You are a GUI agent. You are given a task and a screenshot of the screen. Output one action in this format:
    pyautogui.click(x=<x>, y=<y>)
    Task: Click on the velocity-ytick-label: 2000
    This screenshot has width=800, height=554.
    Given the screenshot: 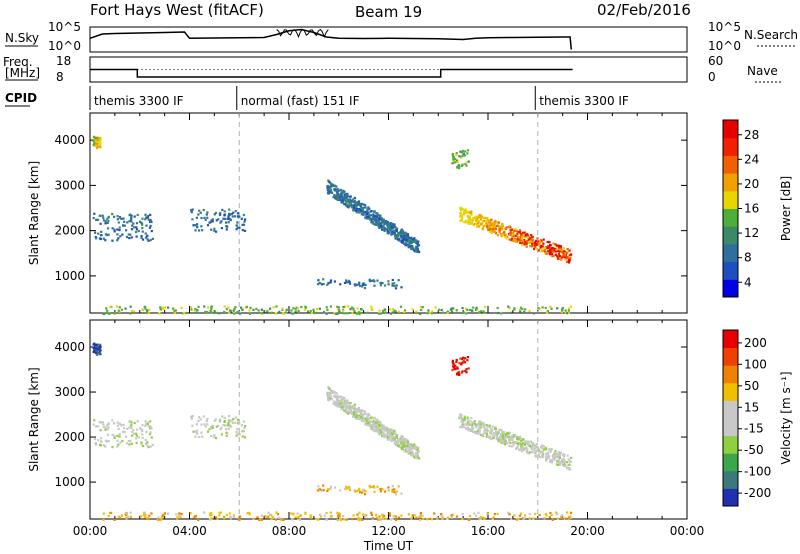 What is the action you would take?
    pyautogui.click(x=69, y=437)
    